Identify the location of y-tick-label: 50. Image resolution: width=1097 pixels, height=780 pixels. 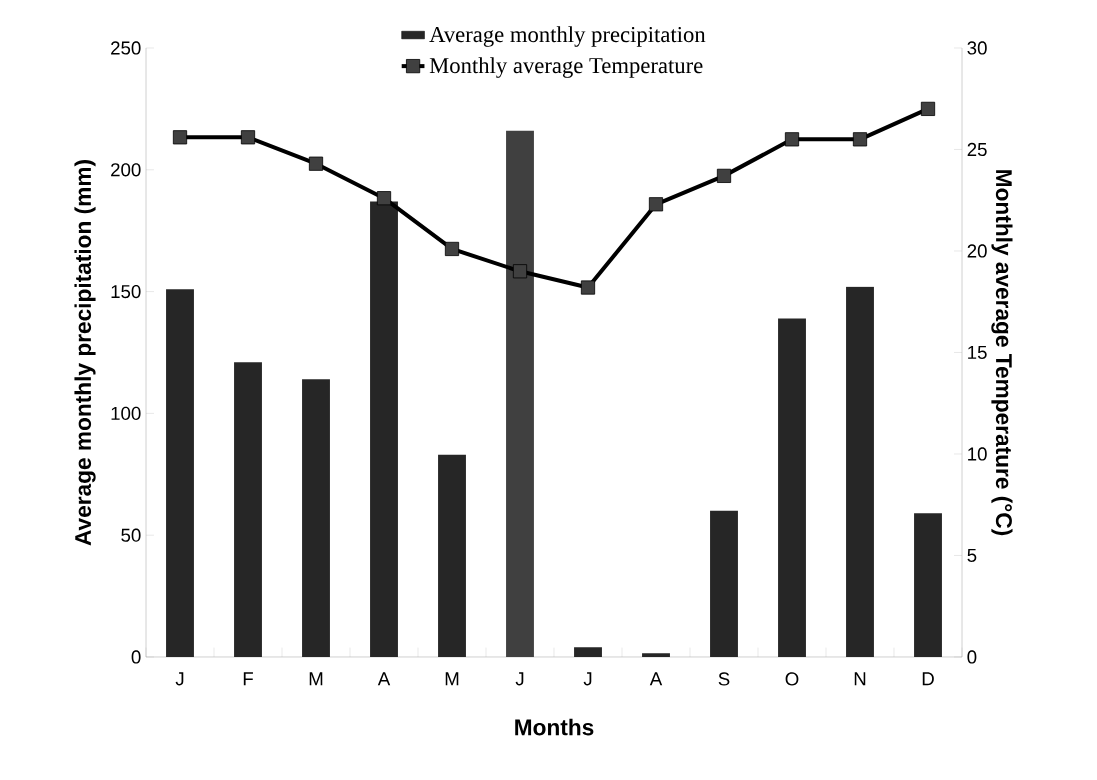
(131, 535).